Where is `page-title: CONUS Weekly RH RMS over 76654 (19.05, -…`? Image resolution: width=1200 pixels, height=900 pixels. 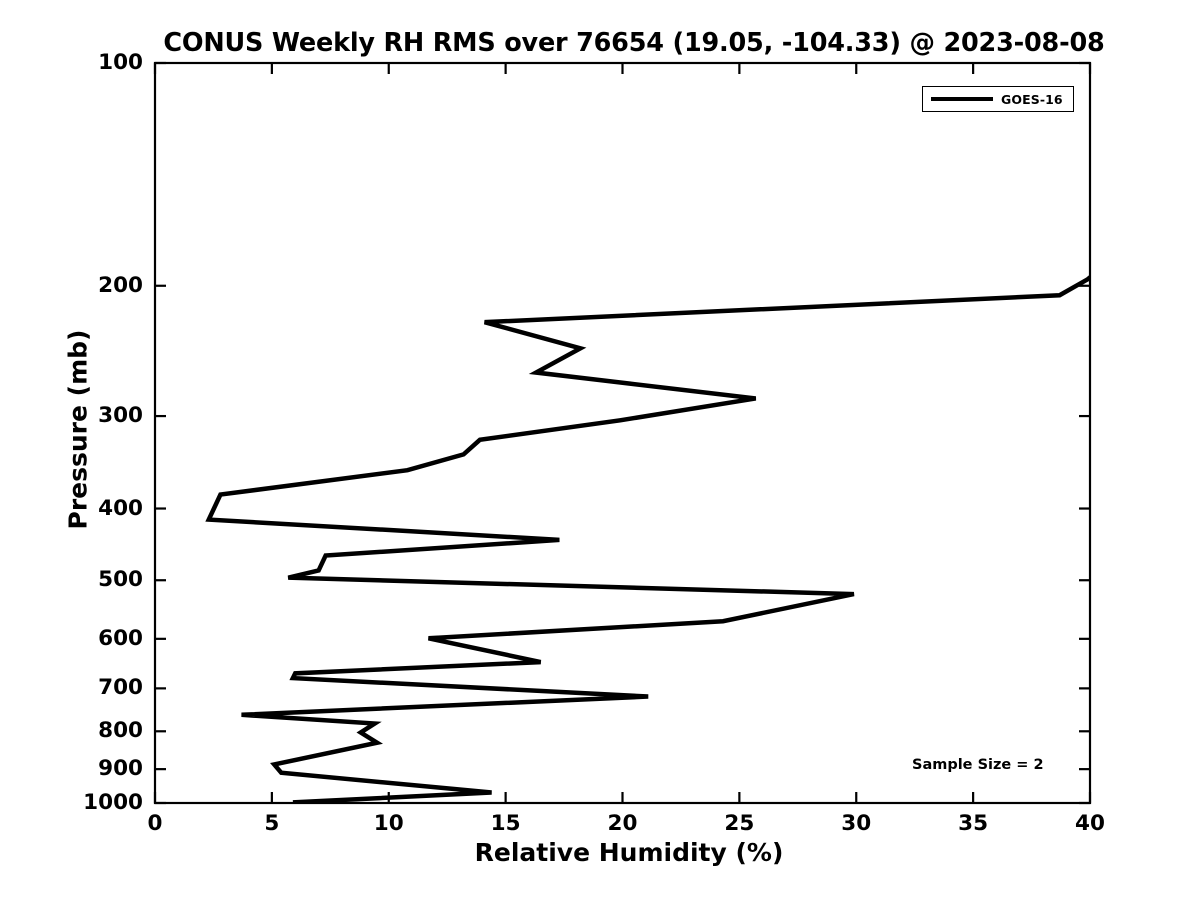 page-title: CONUS Weekly RH RMS over 76654 (19.05, -… is located at coordinates (634, 43).